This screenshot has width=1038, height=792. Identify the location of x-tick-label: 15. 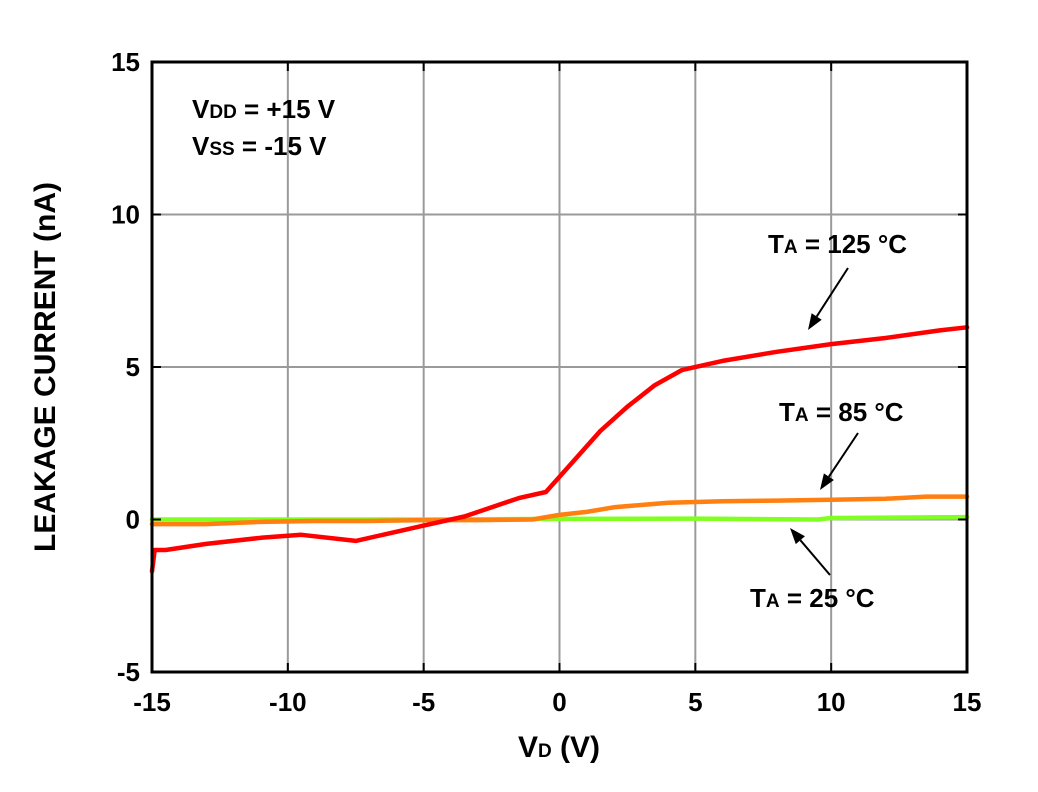
(967, 702).